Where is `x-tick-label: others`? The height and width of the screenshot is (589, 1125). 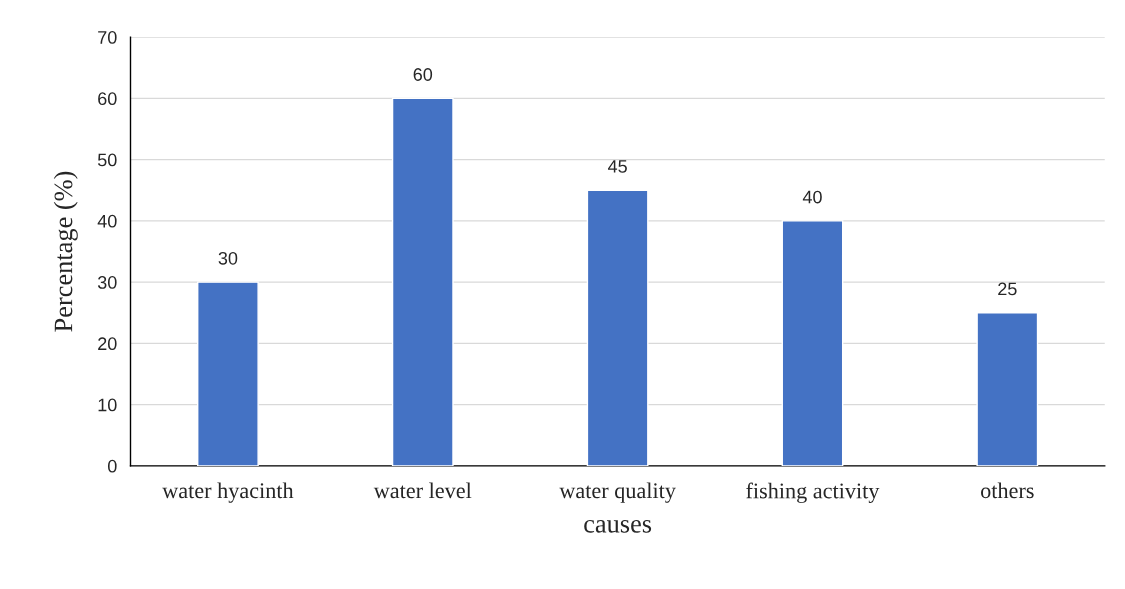
x-tick-label: others is located at coordinates (1007, 490).